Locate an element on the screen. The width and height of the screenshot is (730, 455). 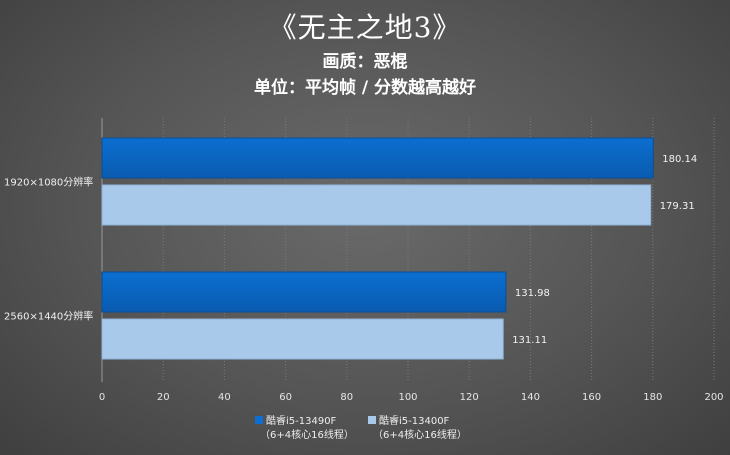
legend-item-series-2: 酷睿i5-13400F （6+4核心16线程） is located at coordinates (417, 429).